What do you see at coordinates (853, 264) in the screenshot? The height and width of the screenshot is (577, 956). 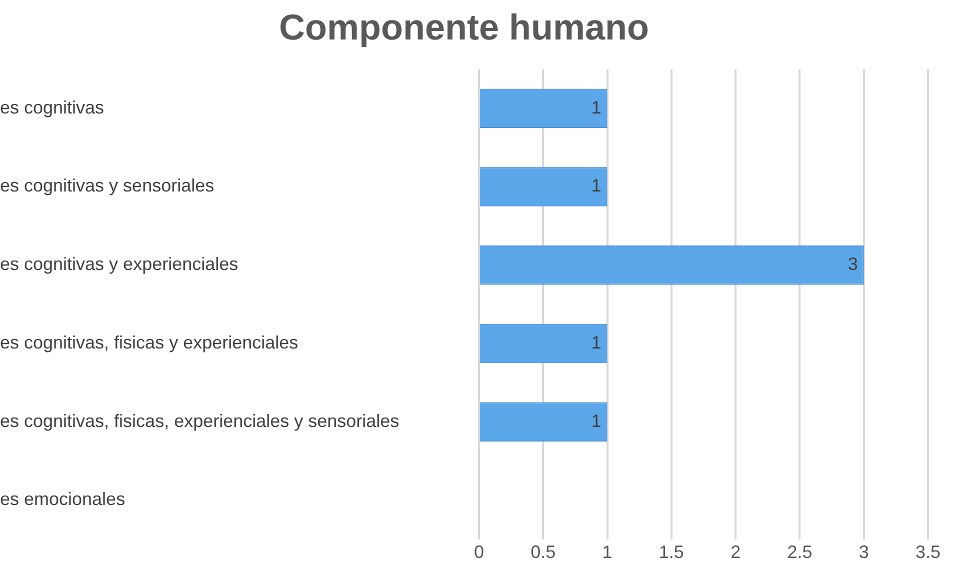 I see `data-label: 3` at bounding box center [853, 264].